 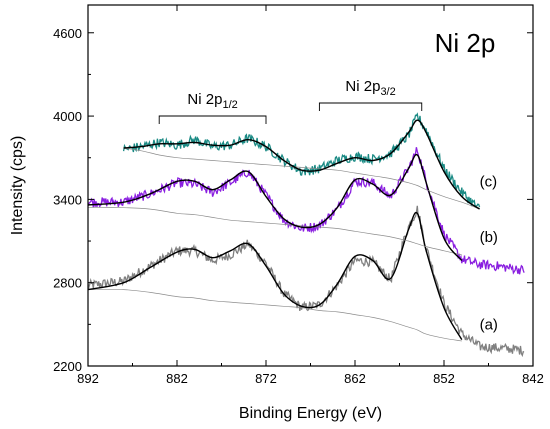 I want to click on series-3-fit-line, so click(x=302, y=164).